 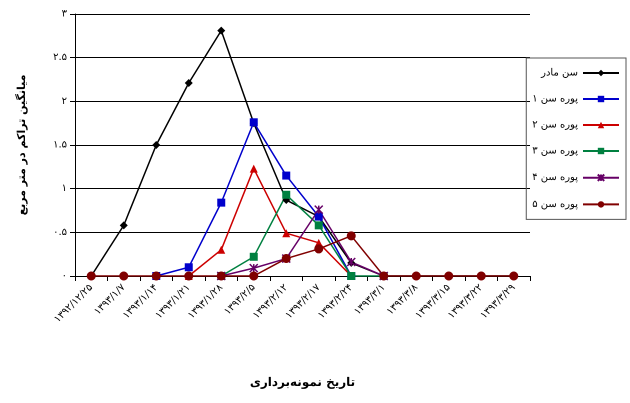 I want to click on y-tick-label: ۲, so click(x=64, y=101).